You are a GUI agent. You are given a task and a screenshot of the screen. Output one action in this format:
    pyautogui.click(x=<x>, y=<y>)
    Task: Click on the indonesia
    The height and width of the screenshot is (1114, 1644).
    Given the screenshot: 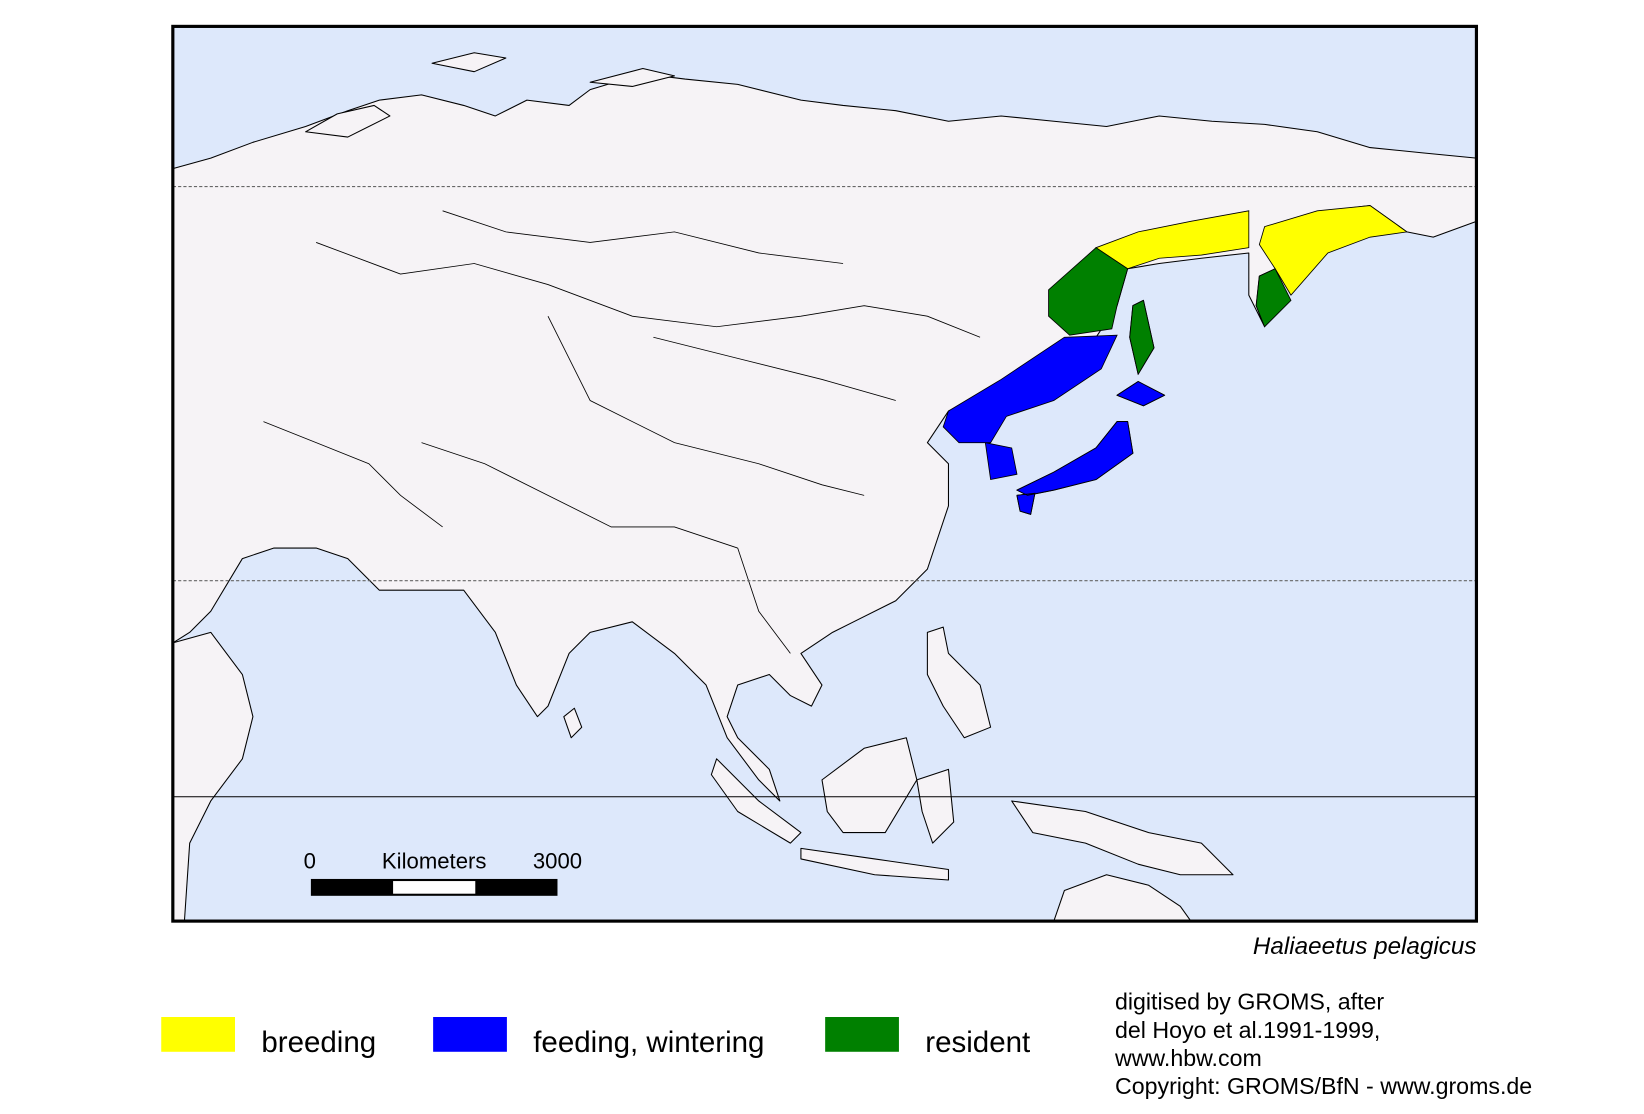 What is the action you would take?
    pyautogui.click(x=832, y=809)
    